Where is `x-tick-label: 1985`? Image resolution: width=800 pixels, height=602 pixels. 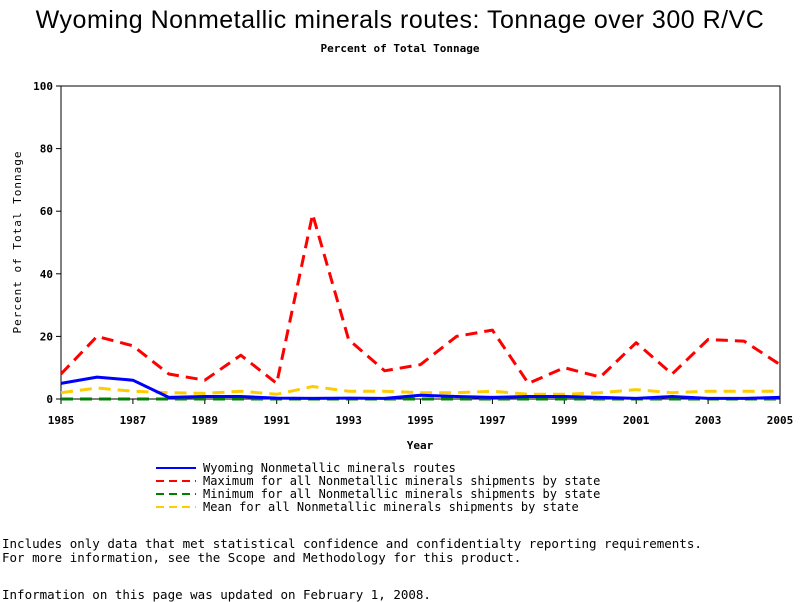 x-tick-label: 1985 is located at coordinates (61, 420).